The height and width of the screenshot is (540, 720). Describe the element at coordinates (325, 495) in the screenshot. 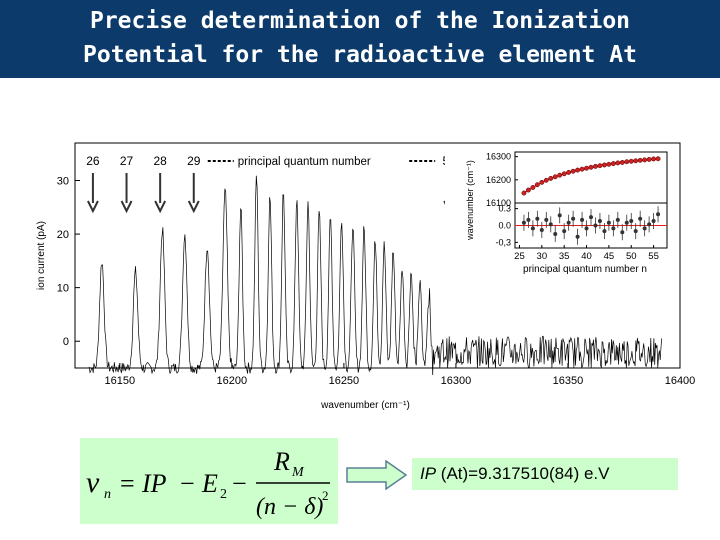

I see `formula-denominator-exp: 2` at that location.